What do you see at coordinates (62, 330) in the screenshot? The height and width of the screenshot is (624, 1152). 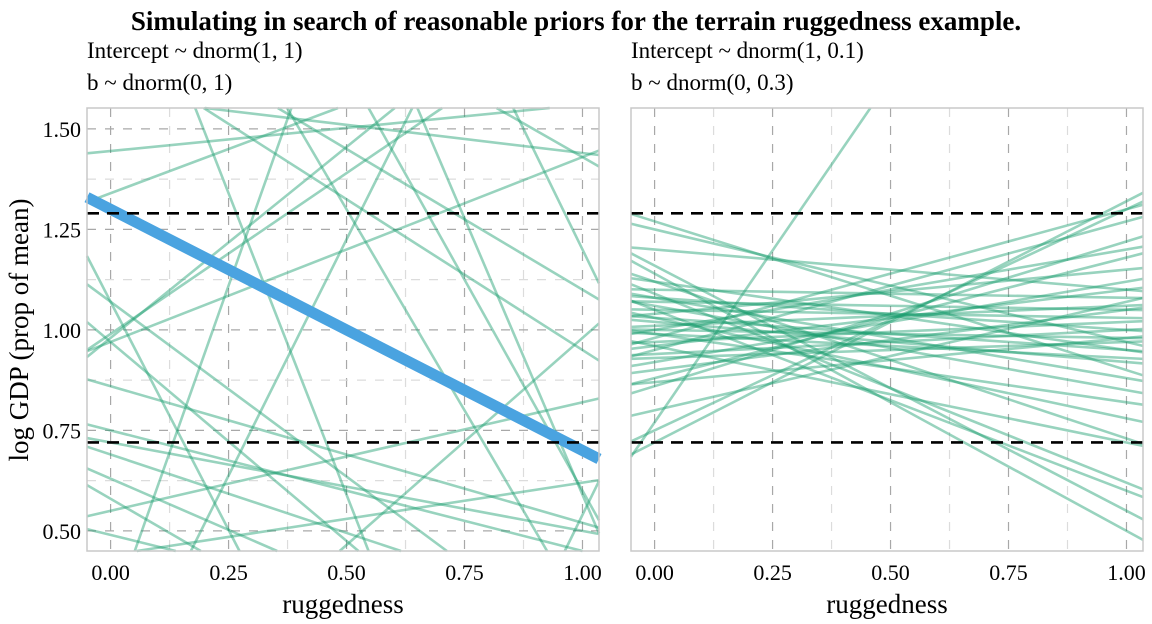 I see `y-tick-label: 1.00` at bounding box center [62, 330].